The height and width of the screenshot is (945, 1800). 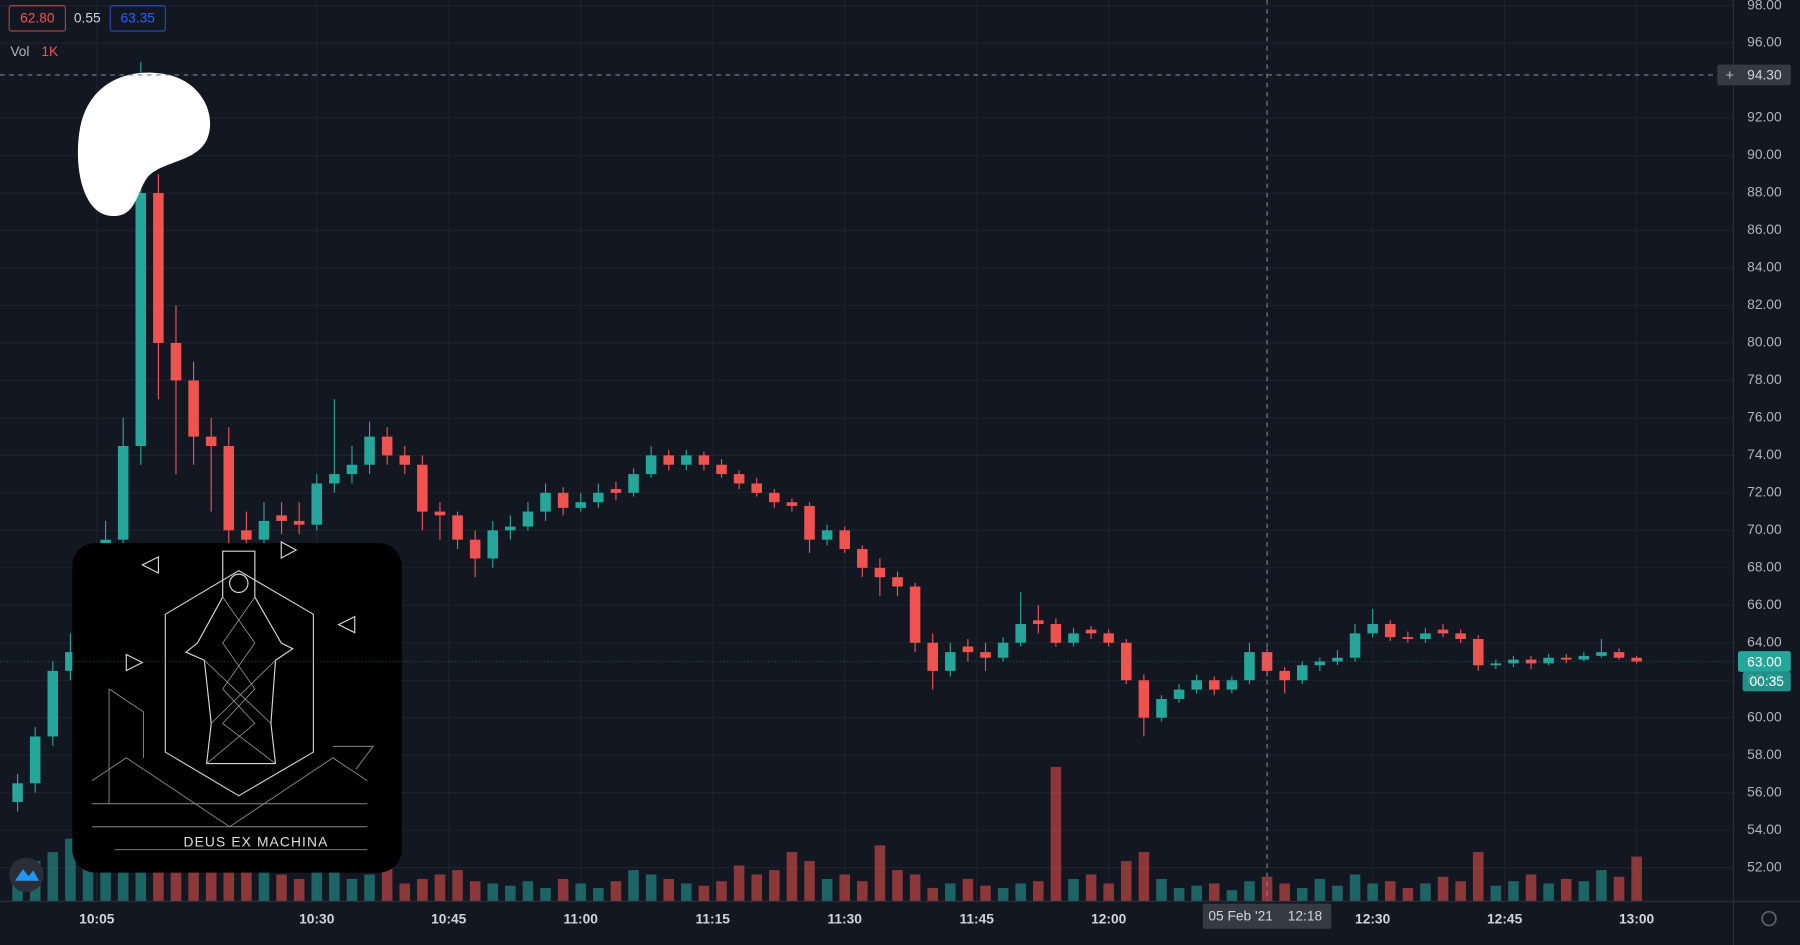 I want to click on y-tick-label: 78.00, so click(x=1764, y=379).